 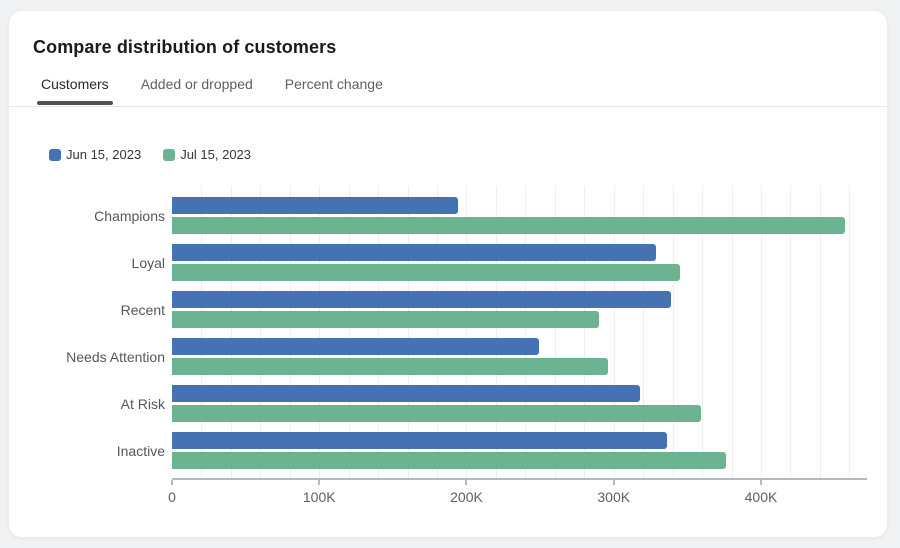 I want to click on chart-row-recent: Recent, so click(x=450, y=309).